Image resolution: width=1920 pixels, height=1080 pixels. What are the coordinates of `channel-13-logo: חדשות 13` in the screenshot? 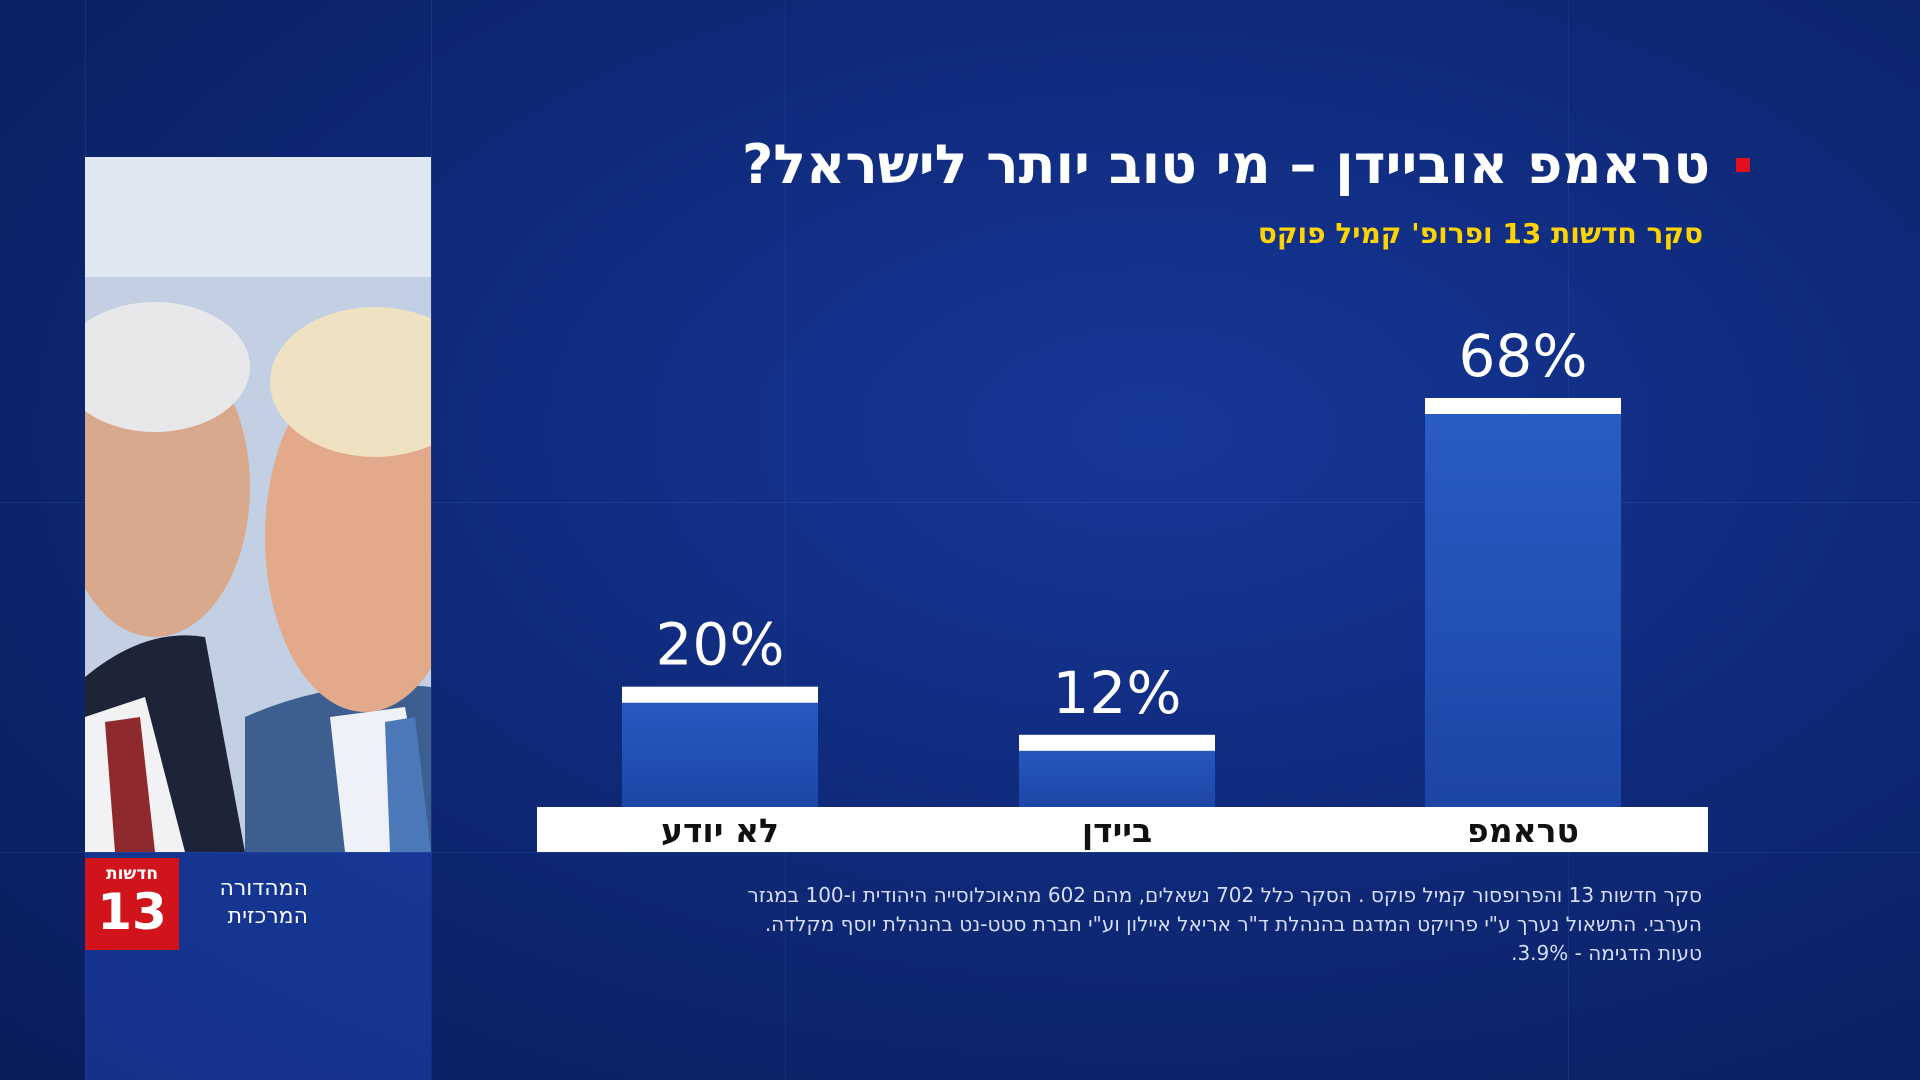 It's located at (132, 904).